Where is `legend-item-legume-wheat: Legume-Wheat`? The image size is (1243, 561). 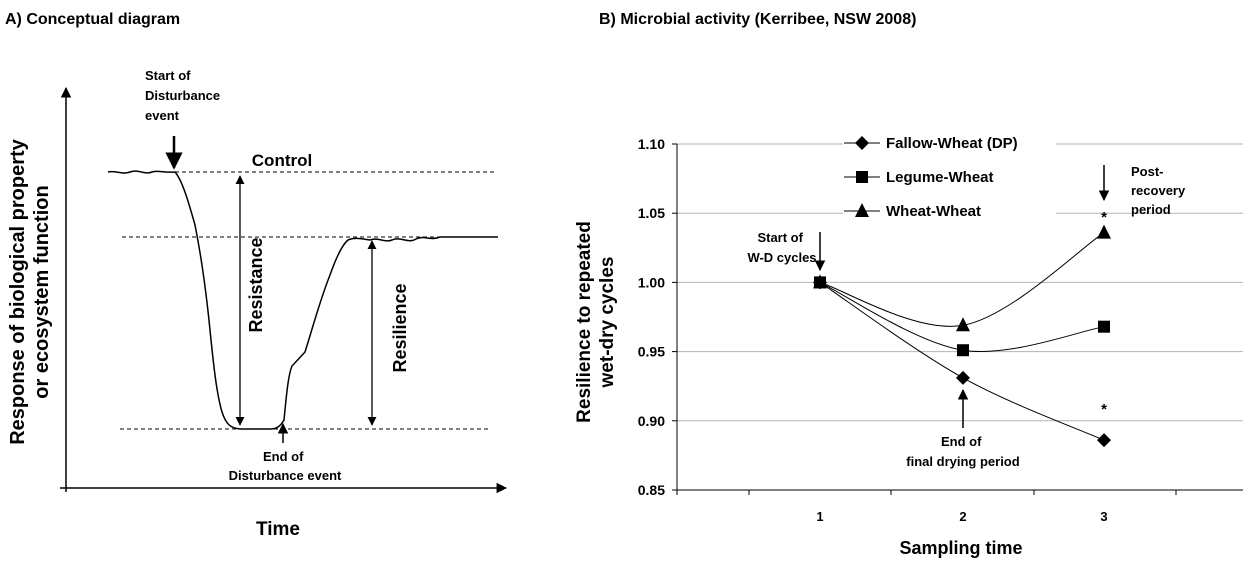 legend-item-legume-wheat: Legume-Wheat is located at coordinates (919, 177).